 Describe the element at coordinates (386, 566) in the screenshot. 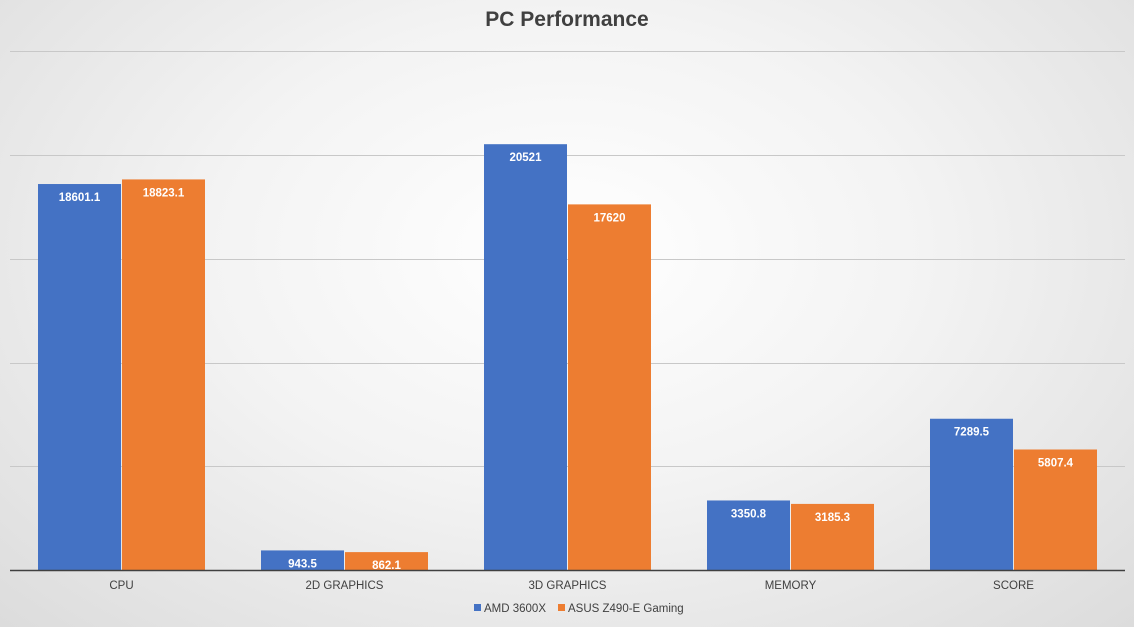

I see `data-label: 862.1` at that location.